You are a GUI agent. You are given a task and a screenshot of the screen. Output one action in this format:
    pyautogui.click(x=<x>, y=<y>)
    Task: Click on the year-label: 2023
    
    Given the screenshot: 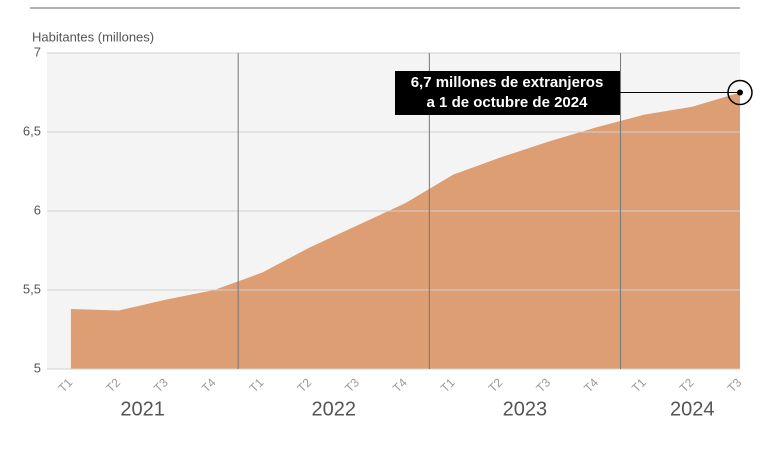 What is the action you would take?
    pyautogui.click(x=525, y=409)
    